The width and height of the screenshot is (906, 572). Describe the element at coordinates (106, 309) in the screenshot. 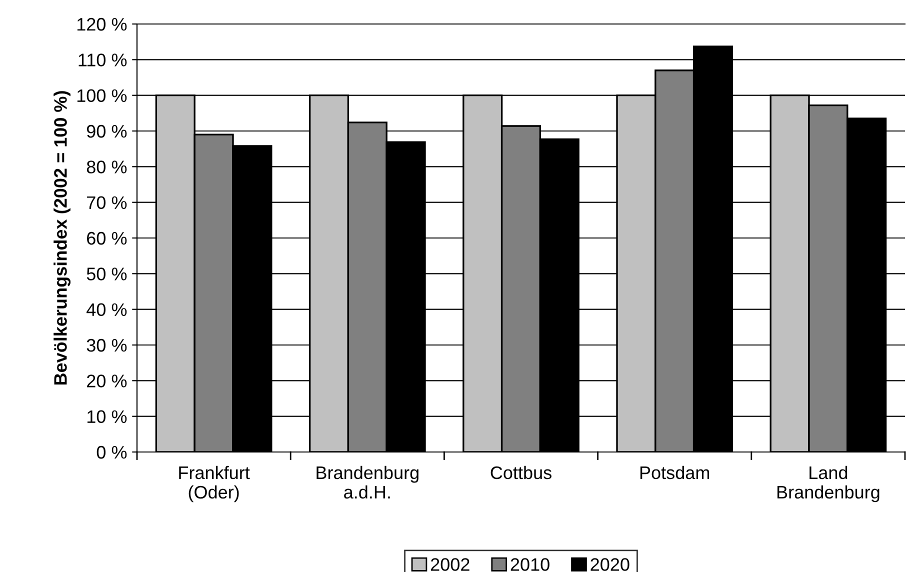

I see `y-tick-label: 40 %` at that location.